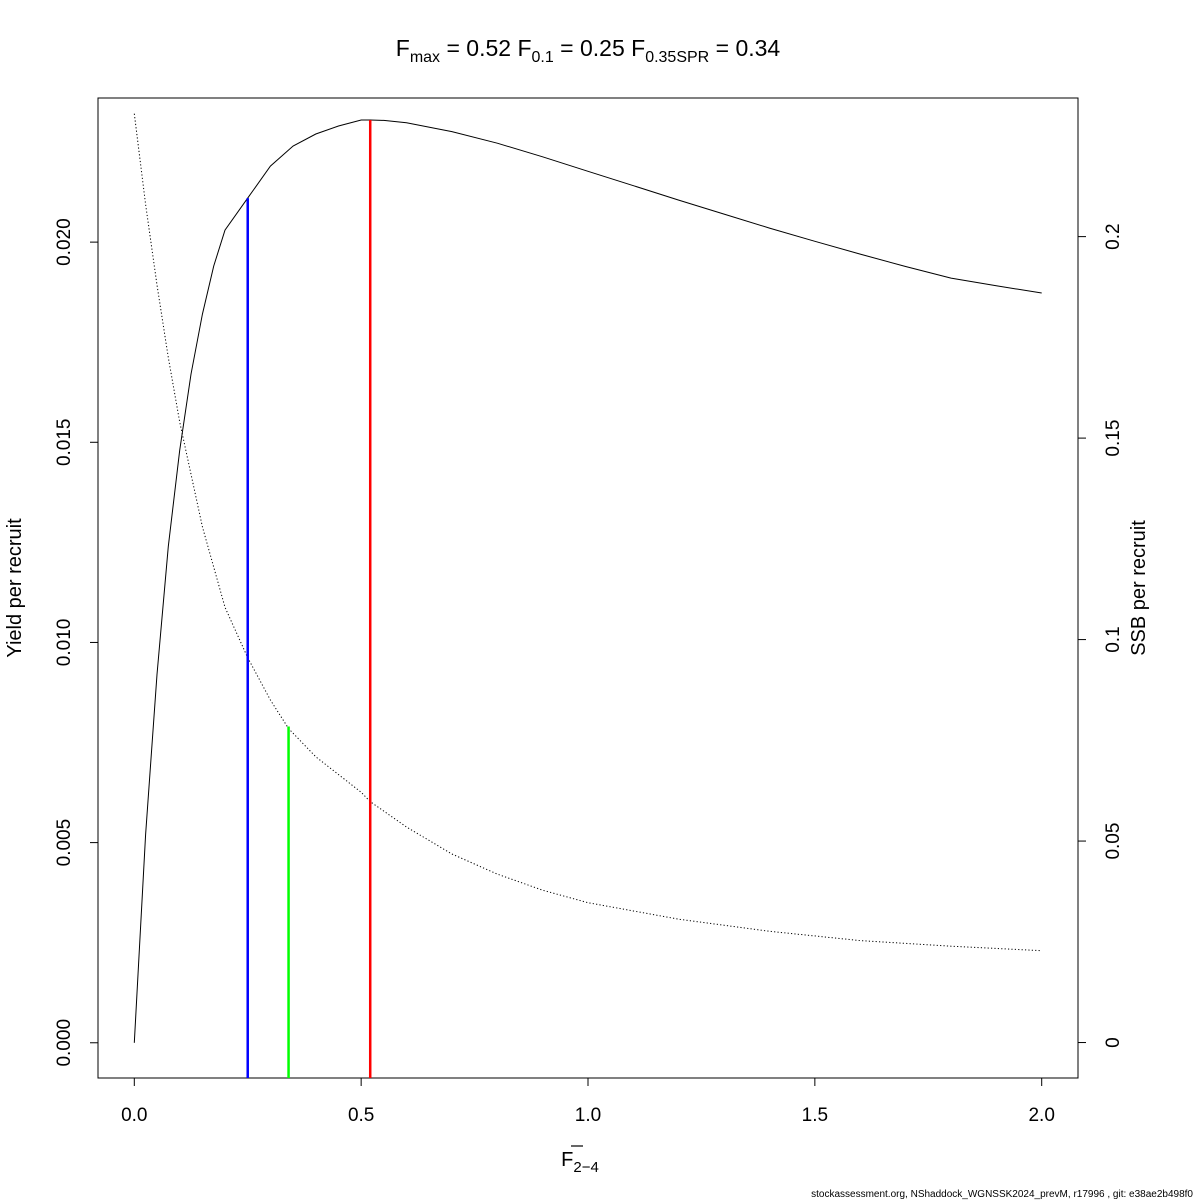 The width and height of the screenshot is (1200, 1200). Describe the element at coordinates (64, 843) in the screenshot. I see `y-left-tick-label: 0.005` at that location.